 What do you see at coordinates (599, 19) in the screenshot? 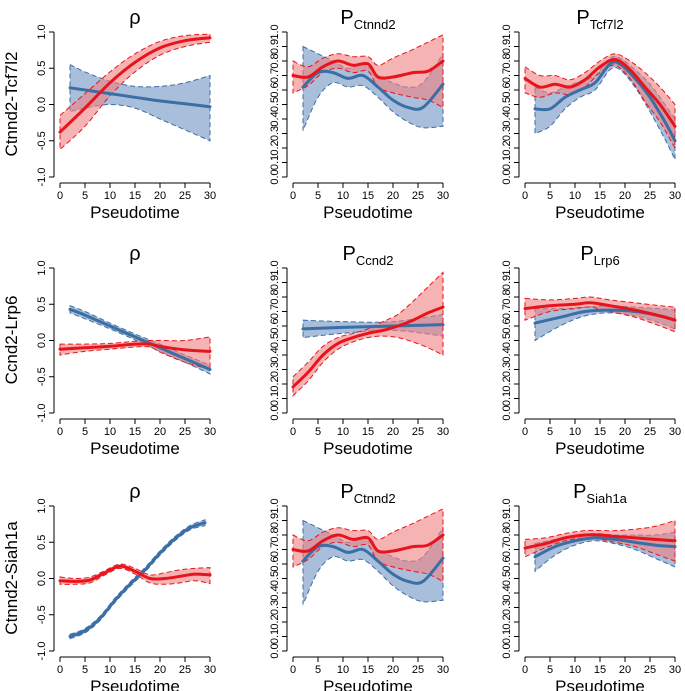
I see `panel-title: PTcf7l2` at bounding box center [599, 19].